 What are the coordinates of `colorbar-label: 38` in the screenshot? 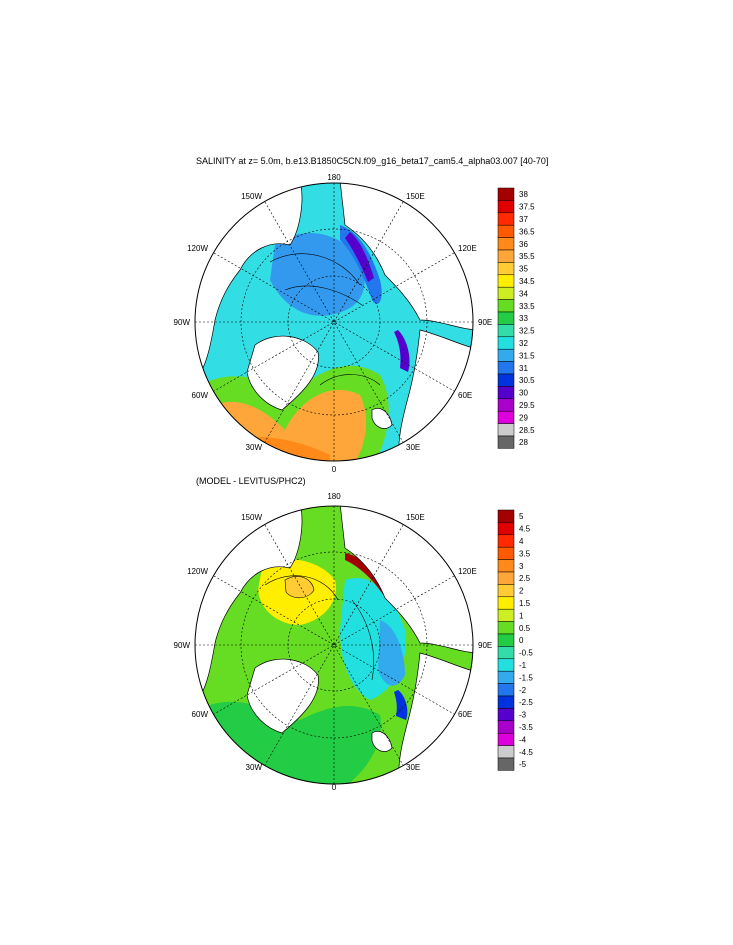 It's located at (523, 194).